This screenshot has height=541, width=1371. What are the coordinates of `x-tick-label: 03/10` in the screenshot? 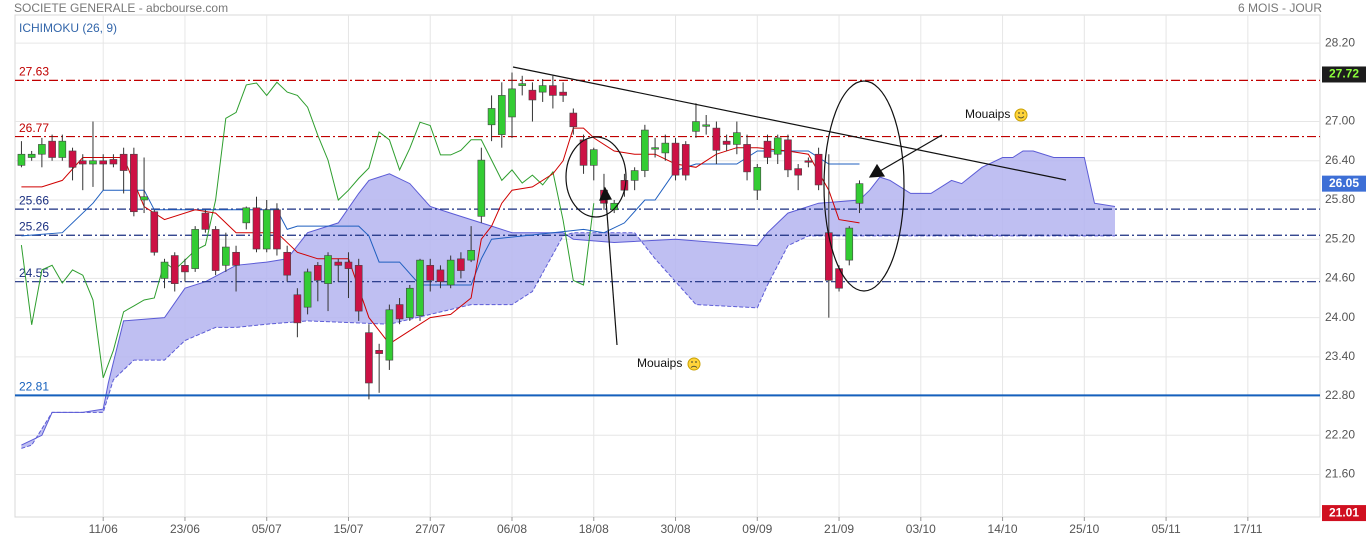 It's located at (921, 529).